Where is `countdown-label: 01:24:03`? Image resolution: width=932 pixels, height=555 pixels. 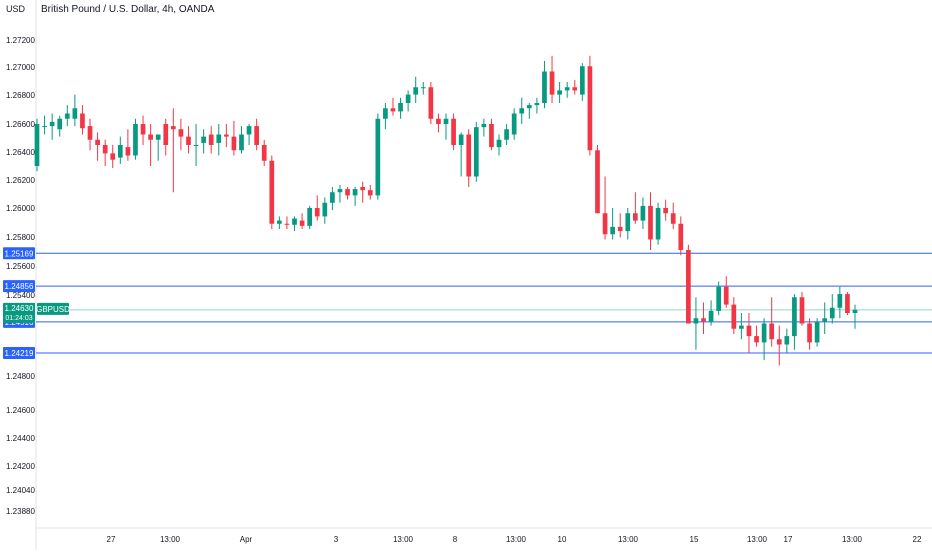
countdown-label: 01:24:03 is located at coordinates (18, 318).